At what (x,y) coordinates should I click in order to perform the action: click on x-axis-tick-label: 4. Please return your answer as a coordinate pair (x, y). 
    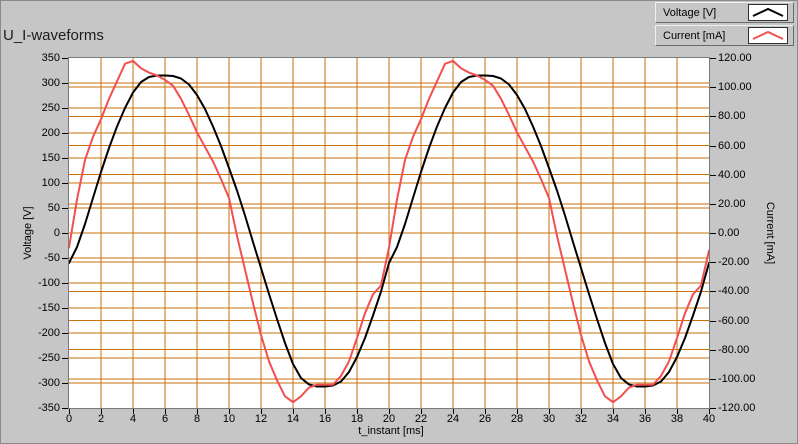
    Looking at the image, I should click on (133, 419).